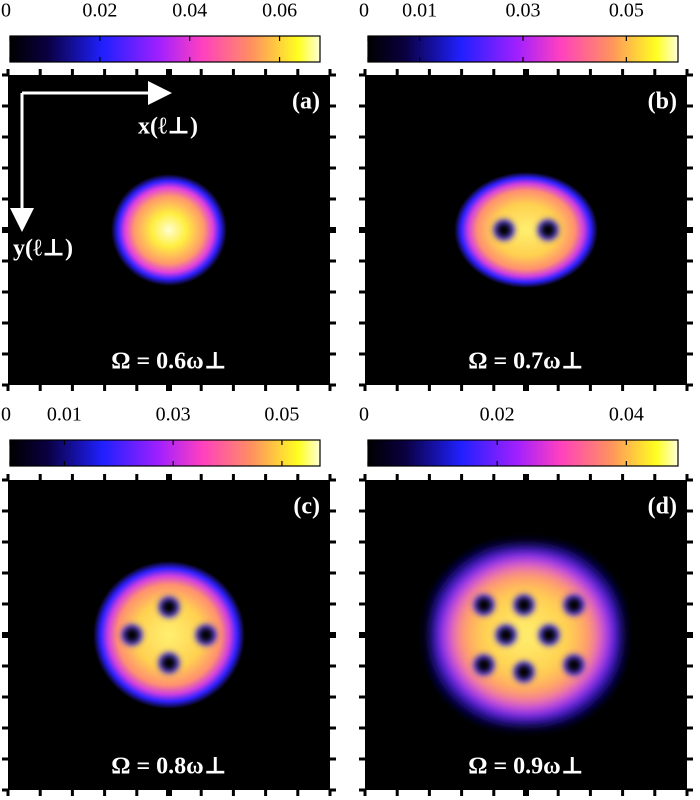 The height and width of the screenshot is (800, 700). What do you see at coordinates (525, 767) in the screenshot?
I see `omega-label: Ω = 0.9ω⊥` at bounding box center [525, 767].